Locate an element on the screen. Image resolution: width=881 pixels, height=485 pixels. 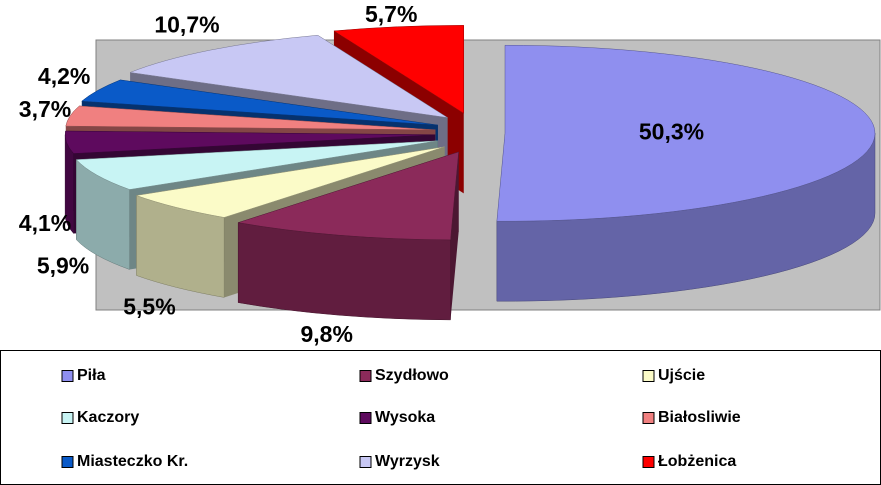
legend-label: Białosliwie is located at coordinates (699, 417).